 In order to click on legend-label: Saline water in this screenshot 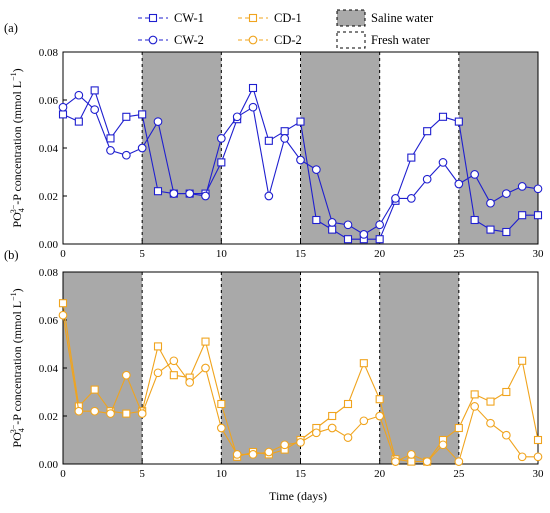, I will do `click(402, 18)`.